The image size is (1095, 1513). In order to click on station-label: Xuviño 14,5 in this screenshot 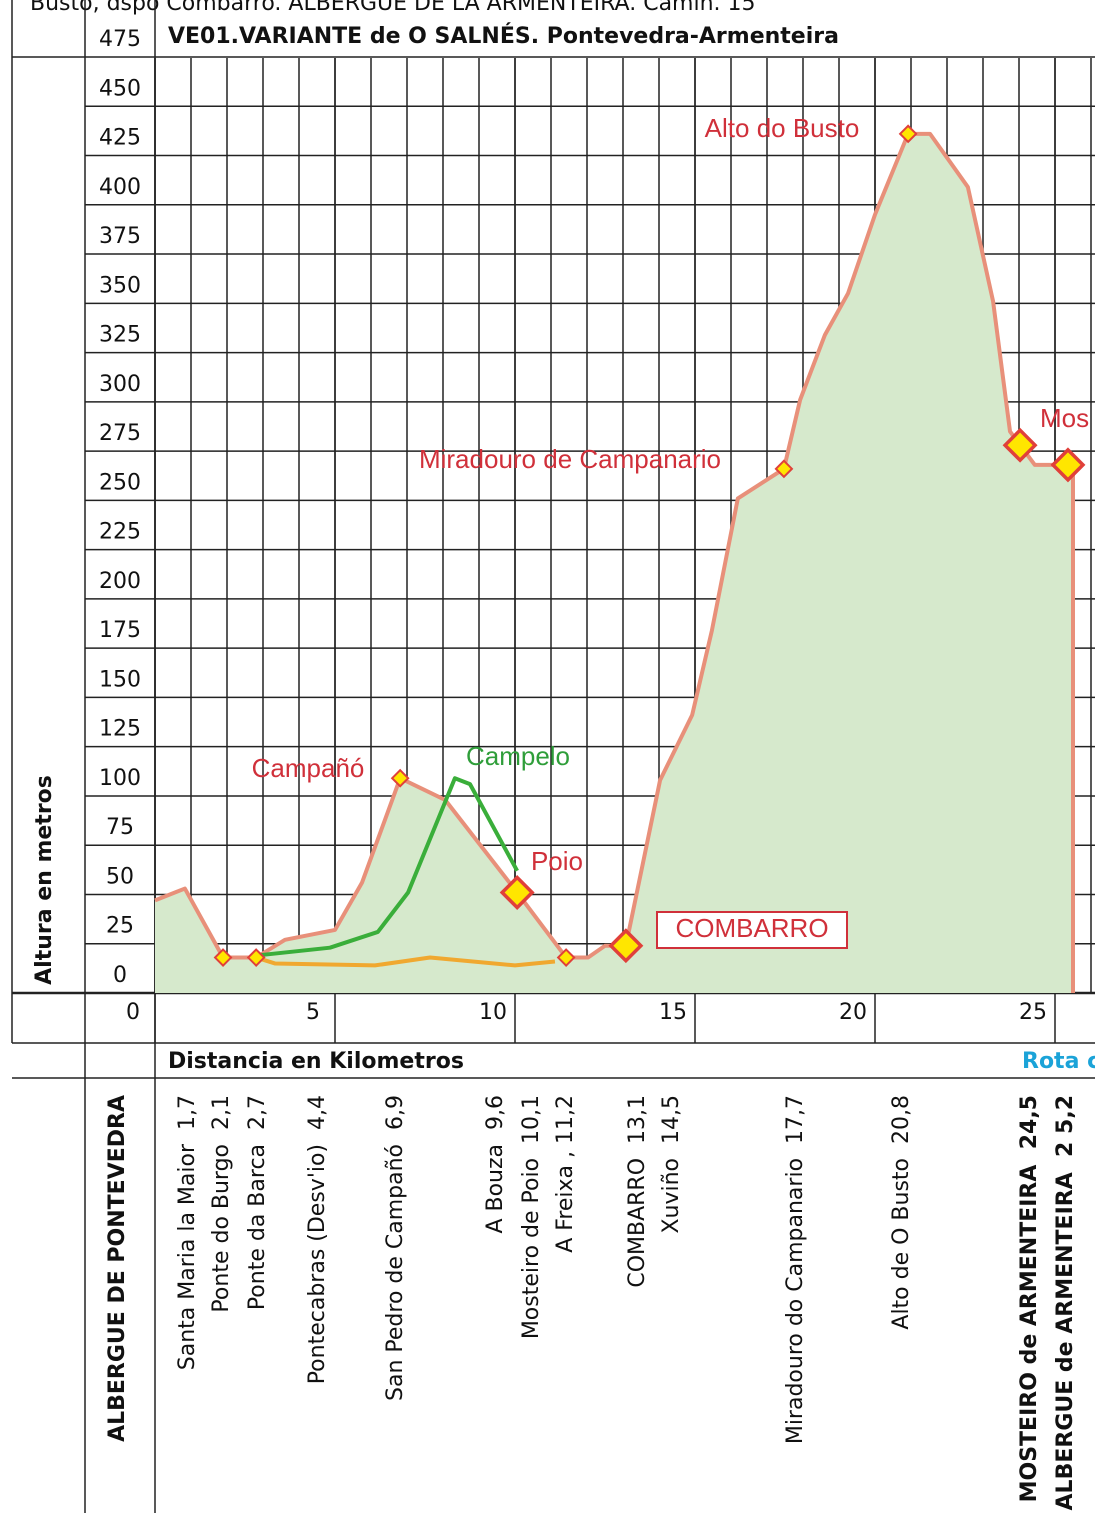, I will do `click(671, 1164)`.